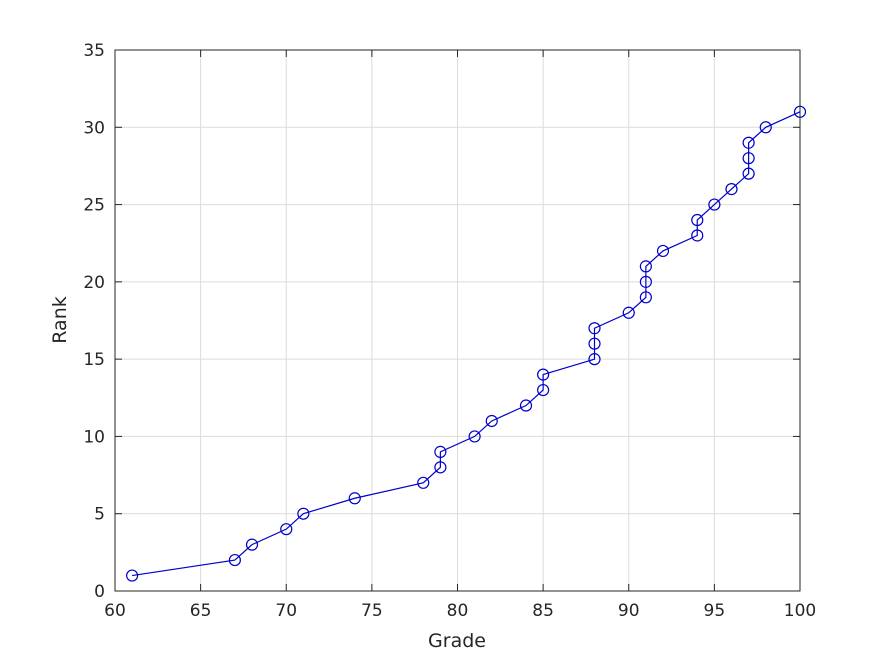 The image size is (884, 663). What do you see at coordinates (94, 206) in the screenshot?
I see `y-tick-label: 25` at bounding box center [94, 206].